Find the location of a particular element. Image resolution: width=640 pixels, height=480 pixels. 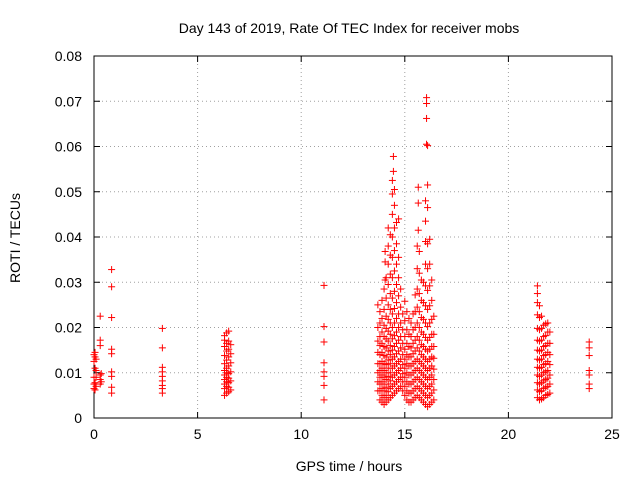

y-axis-title: ROTI / TECUs is located at coordinates (15, 238).